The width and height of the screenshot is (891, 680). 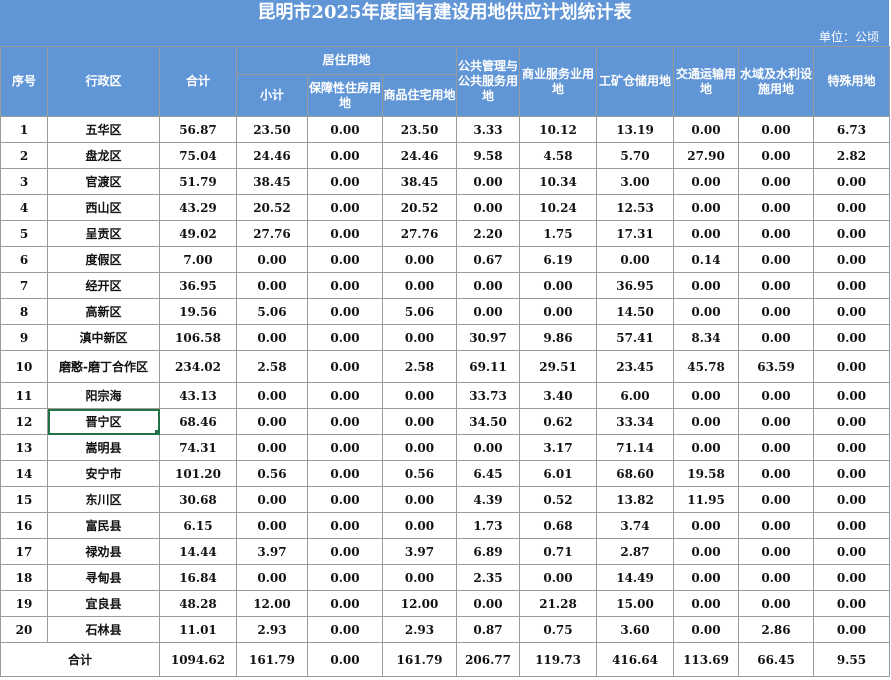 I want to click on cell-district: 阳宗海, so click(x=103, y=395).